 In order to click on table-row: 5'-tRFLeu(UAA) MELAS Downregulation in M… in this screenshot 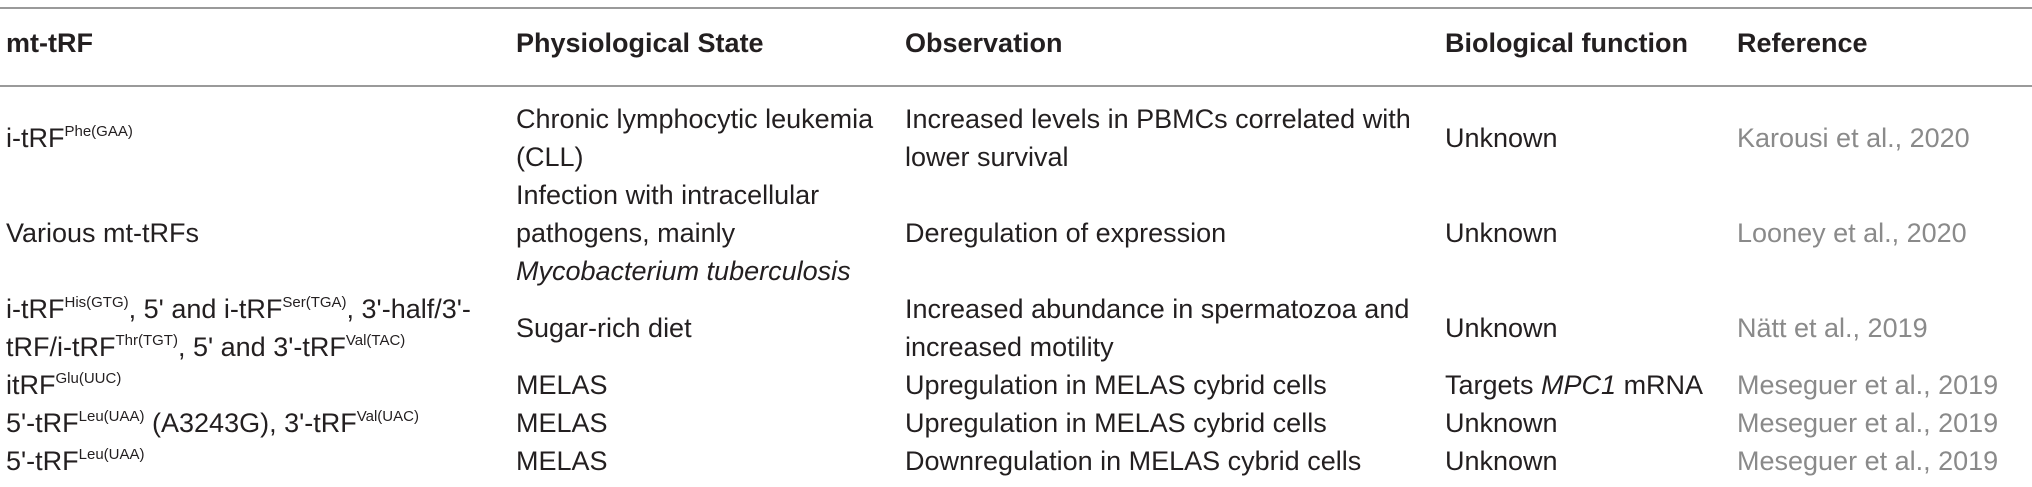, I will do `click(1016, 461)`.